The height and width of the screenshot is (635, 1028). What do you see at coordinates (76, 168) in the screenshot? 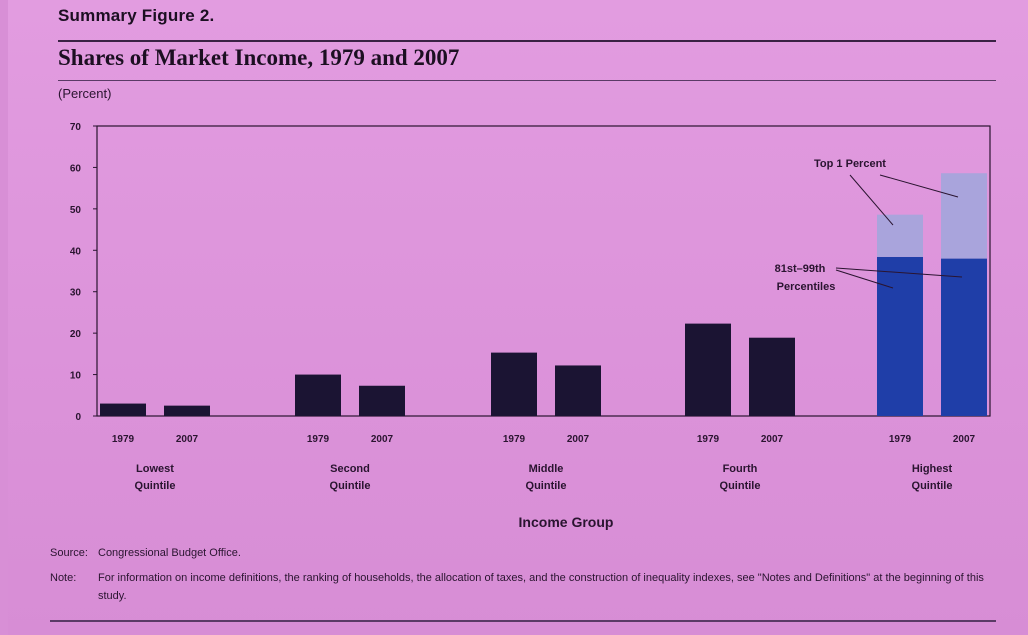
I see `y-tick-label: 60` at bounding box center [76, 168].